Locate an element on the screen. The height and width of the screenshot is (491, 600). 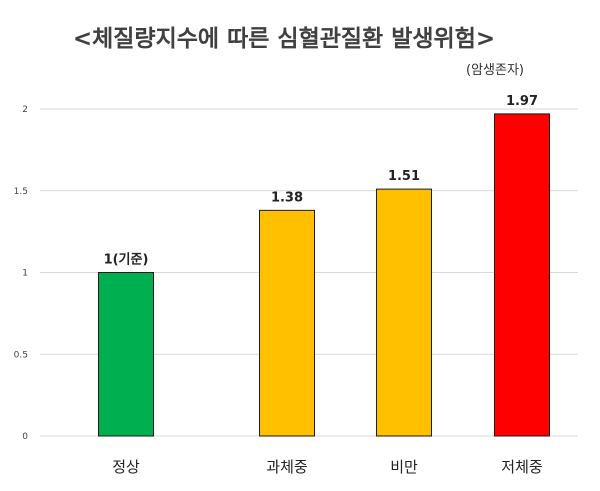
data-label: 1(기준) is located at coordinates (126, 260).